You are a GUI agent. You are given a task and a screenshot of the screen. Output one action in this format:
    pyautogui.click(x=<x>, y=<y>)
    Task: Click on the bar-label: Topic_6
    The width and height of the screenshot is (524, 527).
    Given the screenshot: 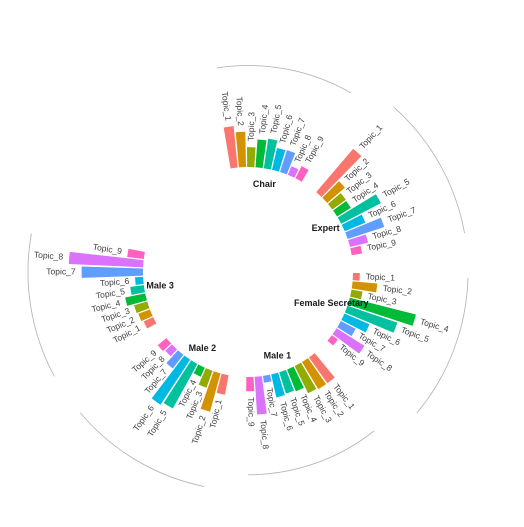 What is the action you would take?
    pyautogui.click(x=115, y=282)
    